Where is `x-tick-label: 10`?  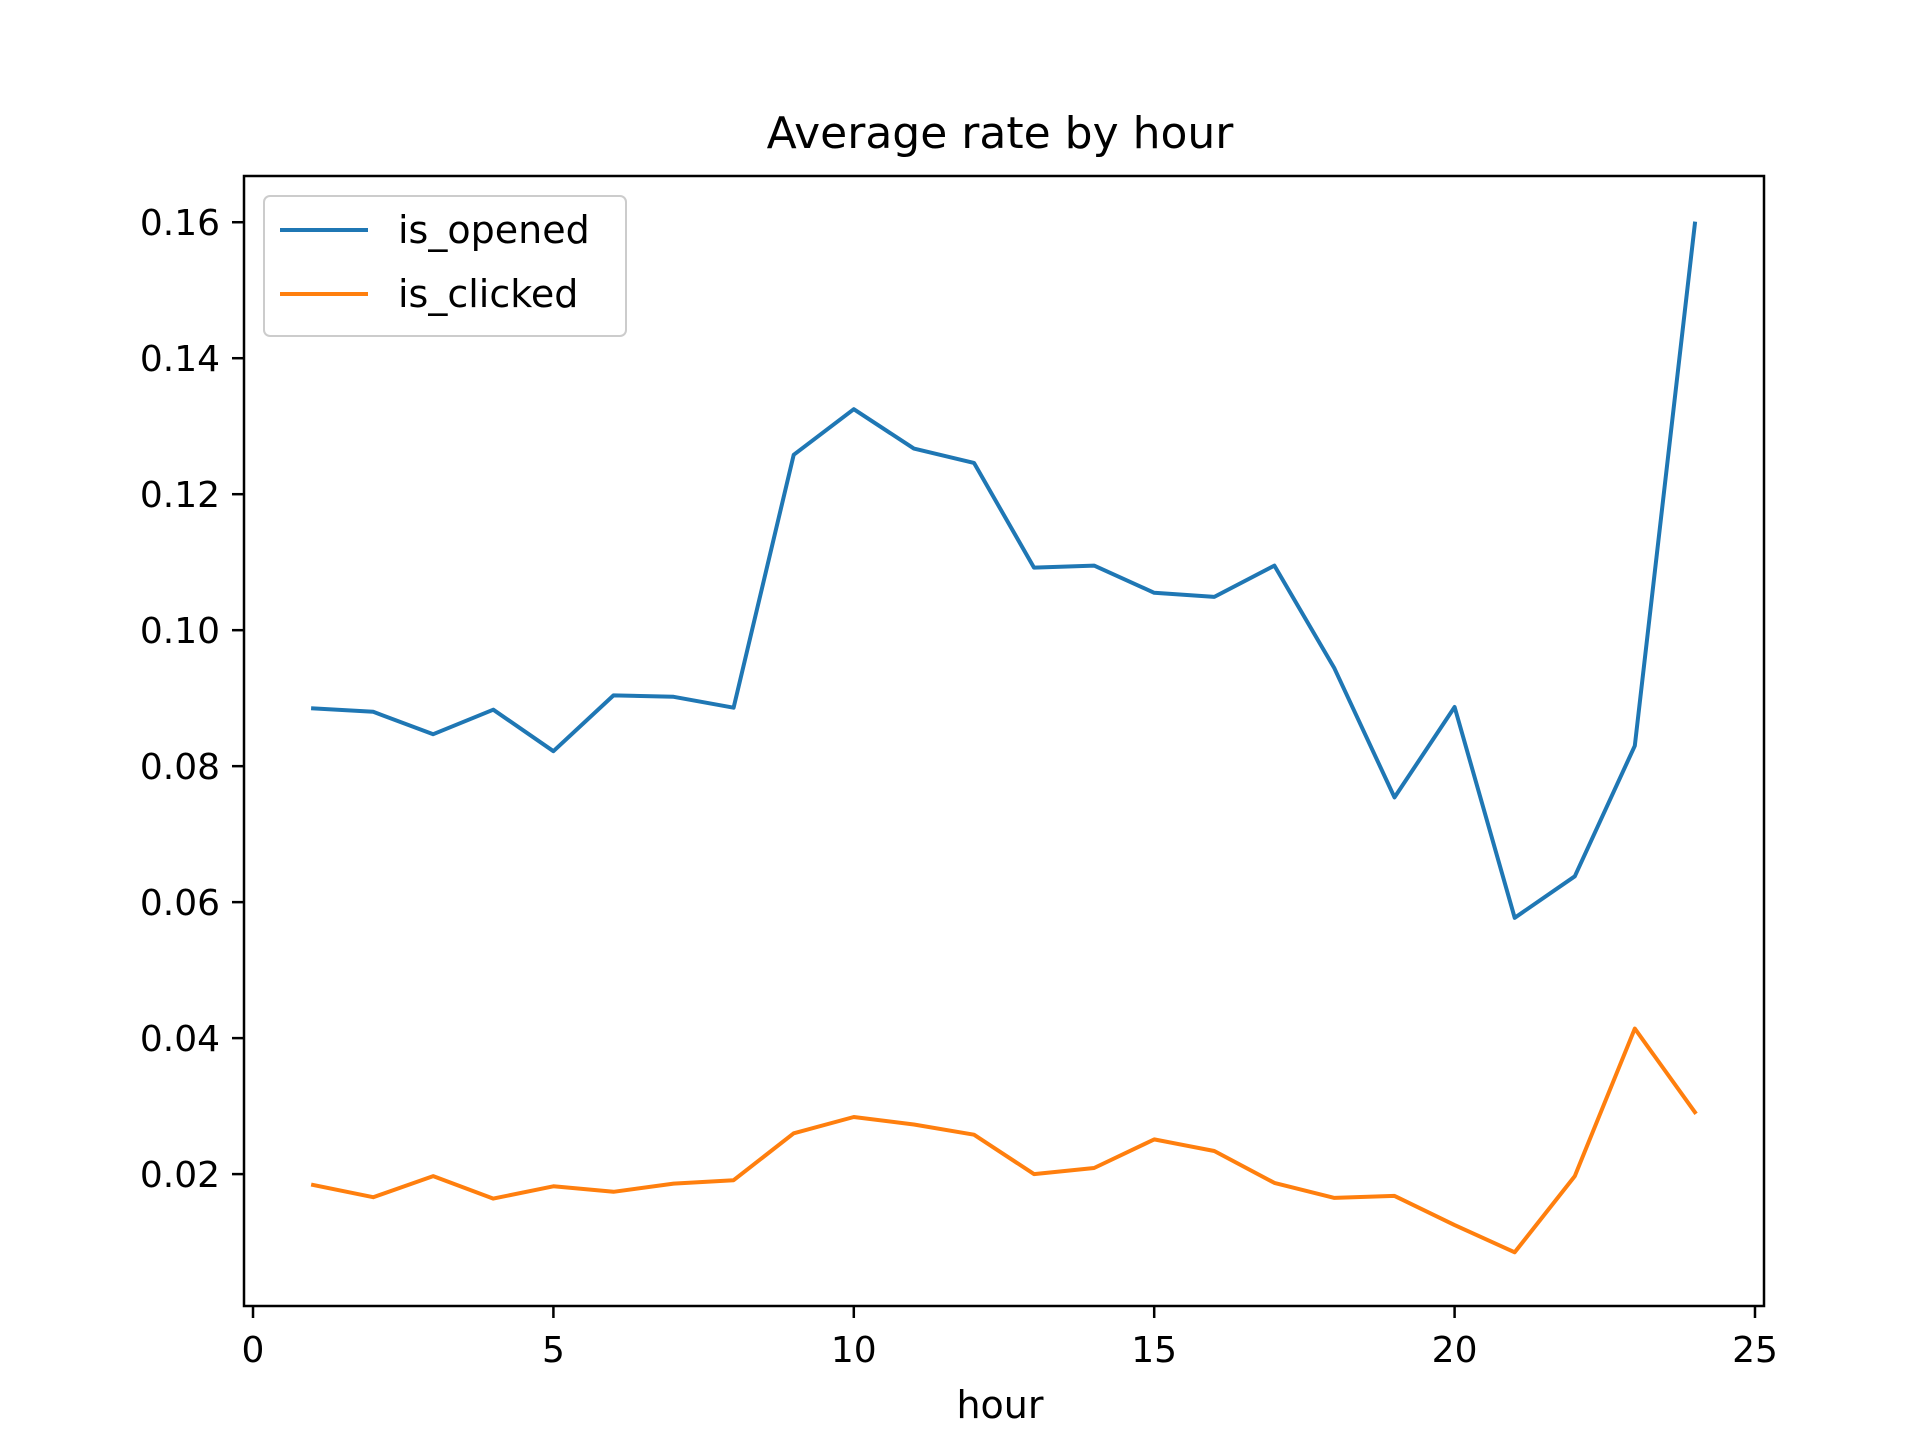 x-tick-label: 10 is located at coordinates (854, 1350).